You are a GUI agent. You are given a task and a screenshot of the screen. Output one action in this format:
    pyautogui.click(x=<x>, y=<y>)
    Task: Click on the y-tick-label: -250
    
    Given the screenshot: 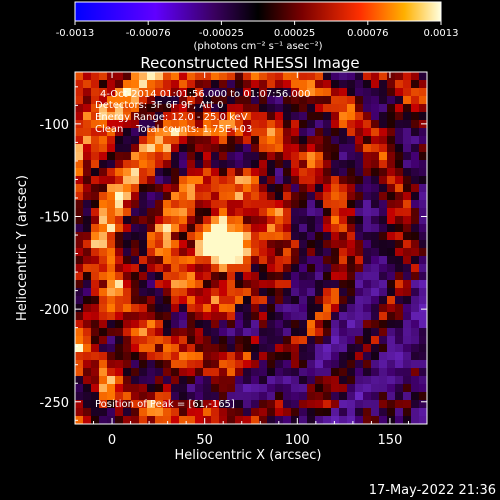 What is the action you would take?
    pyautogui.click(x=54, y=403)
    